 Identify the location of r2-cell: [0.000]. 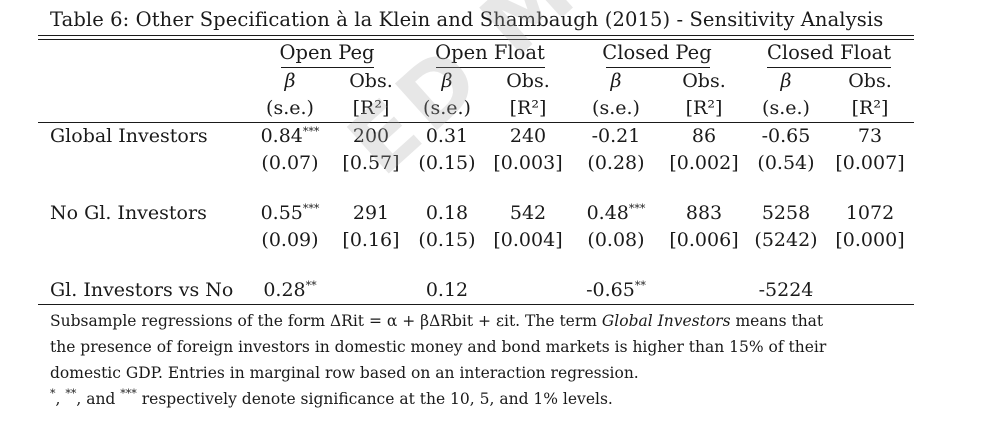
(870, 240).